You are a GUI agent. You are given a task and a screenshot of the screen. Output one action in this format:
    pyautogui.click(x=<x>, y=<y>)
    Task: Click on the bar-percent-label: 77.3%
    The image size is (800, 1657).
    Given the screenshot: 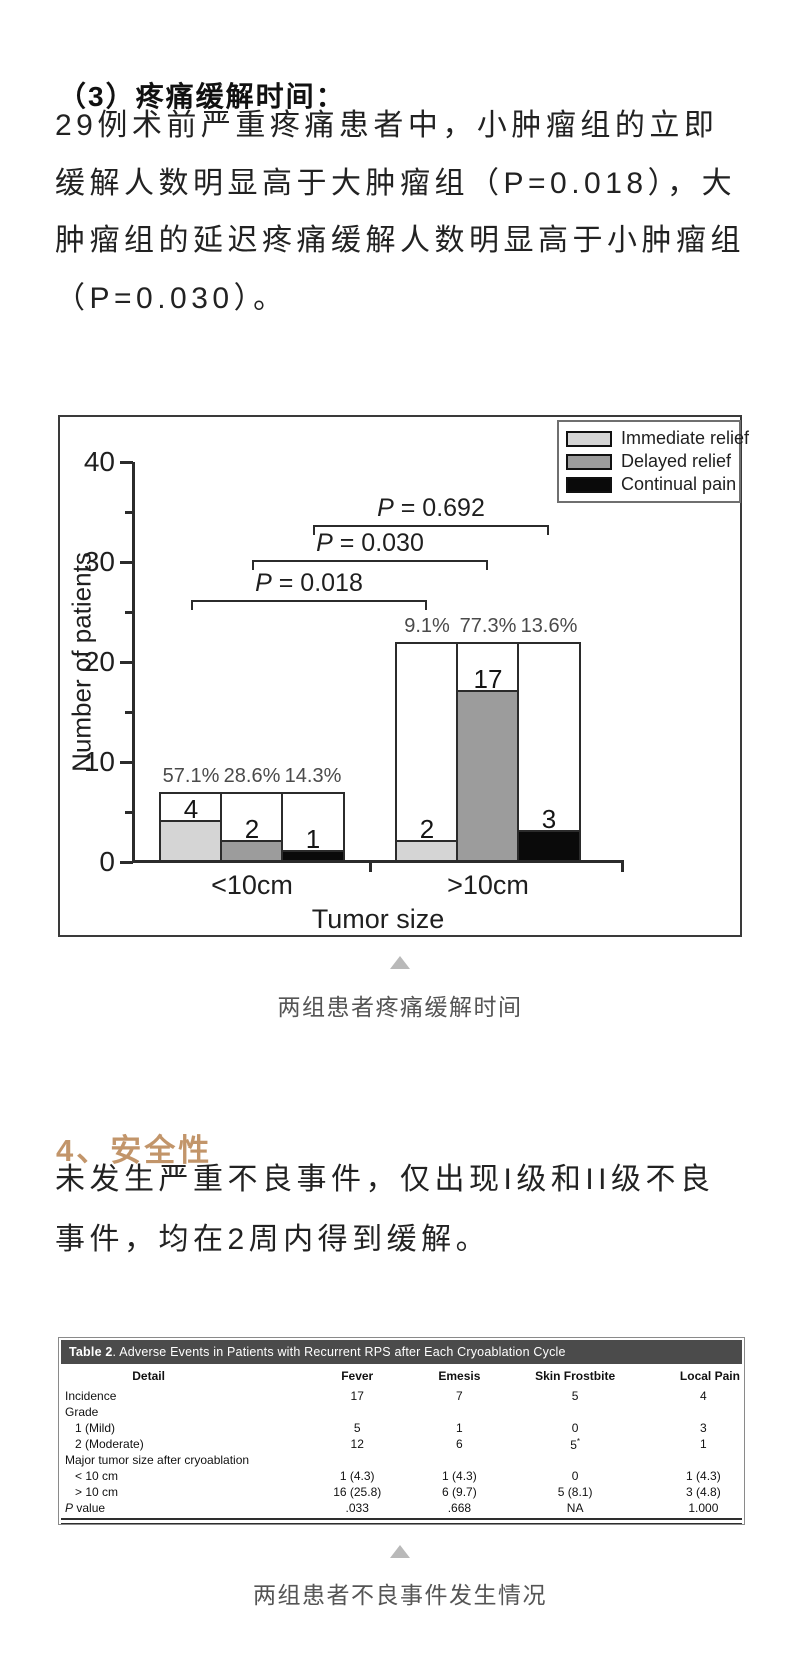 What is the action you would take?
    pyautogui.click(x=488, y=626)
    